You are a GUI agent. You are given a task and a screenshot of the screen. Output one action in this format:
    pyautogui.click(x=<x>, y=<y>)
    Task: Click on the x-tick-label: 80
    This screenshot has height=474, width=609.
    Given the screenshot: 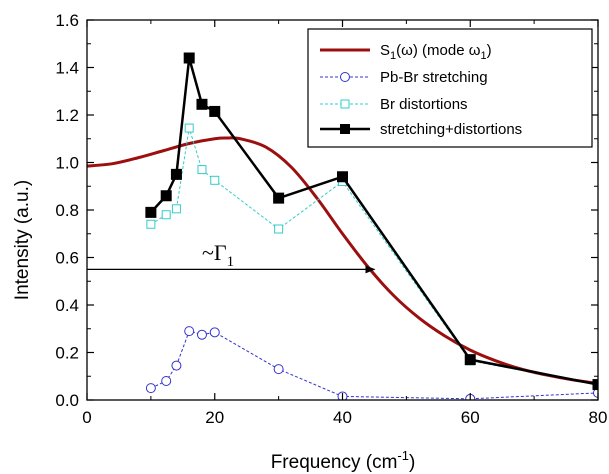 What is the action you would take?
    pyautogui.click(x=598, y=417)
    